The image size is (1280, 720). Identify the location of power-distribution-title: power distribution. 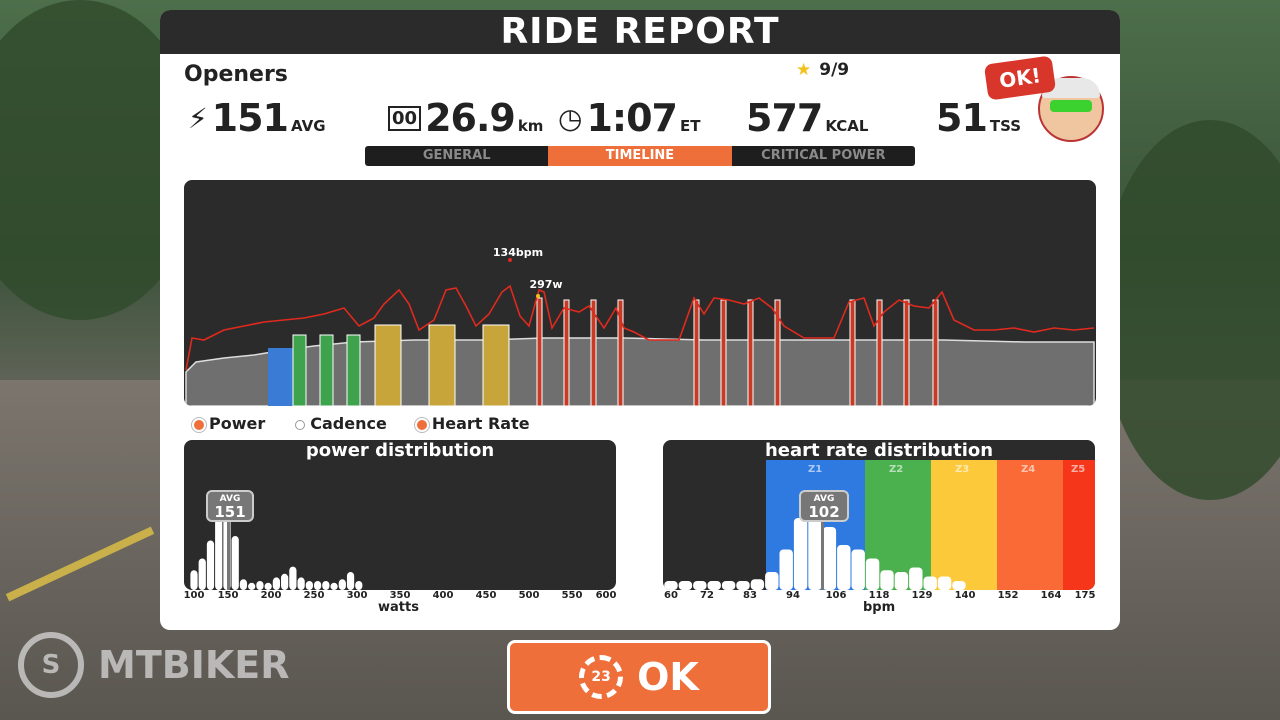
(400, 450).